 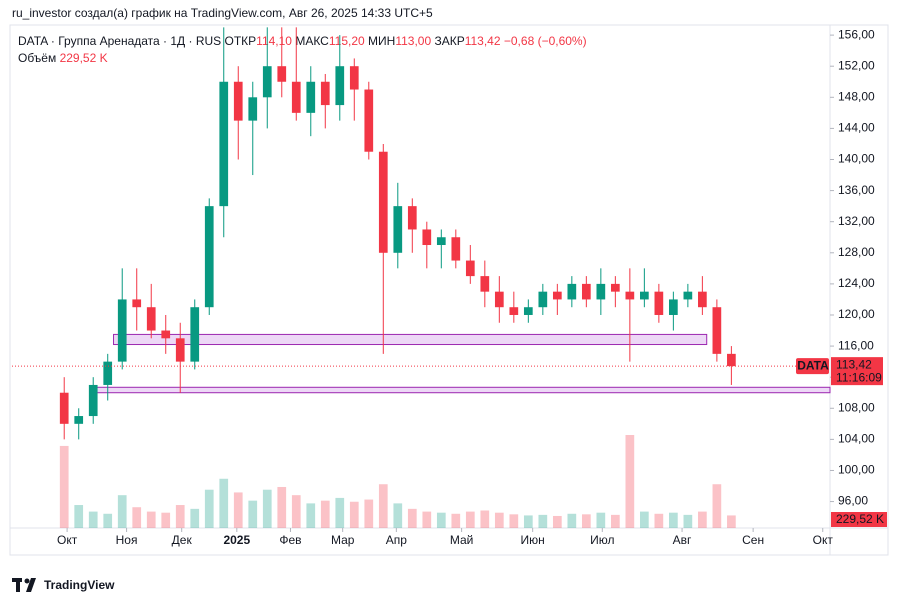 I want to click on legend-label: МИН, so click(x=381, y=41).